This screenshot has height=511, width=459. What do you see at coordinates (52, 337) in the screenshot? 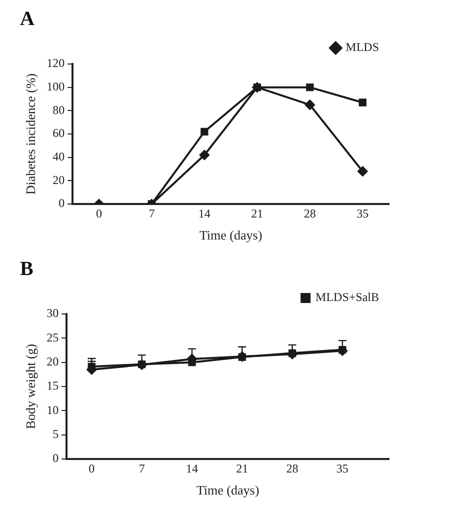
I see `y-tick-label: 25` at bounding box center [52, 337].